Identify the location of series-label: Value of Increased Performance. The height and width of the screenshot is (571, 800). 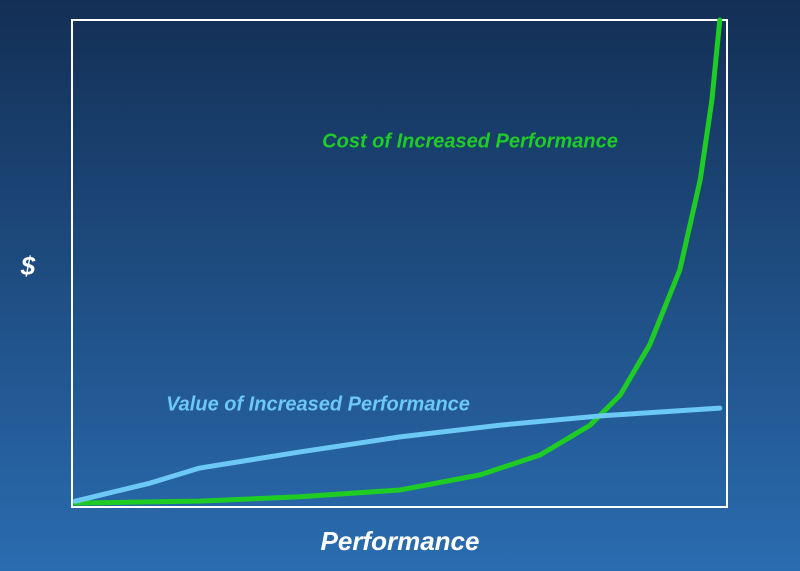
(318, 404).